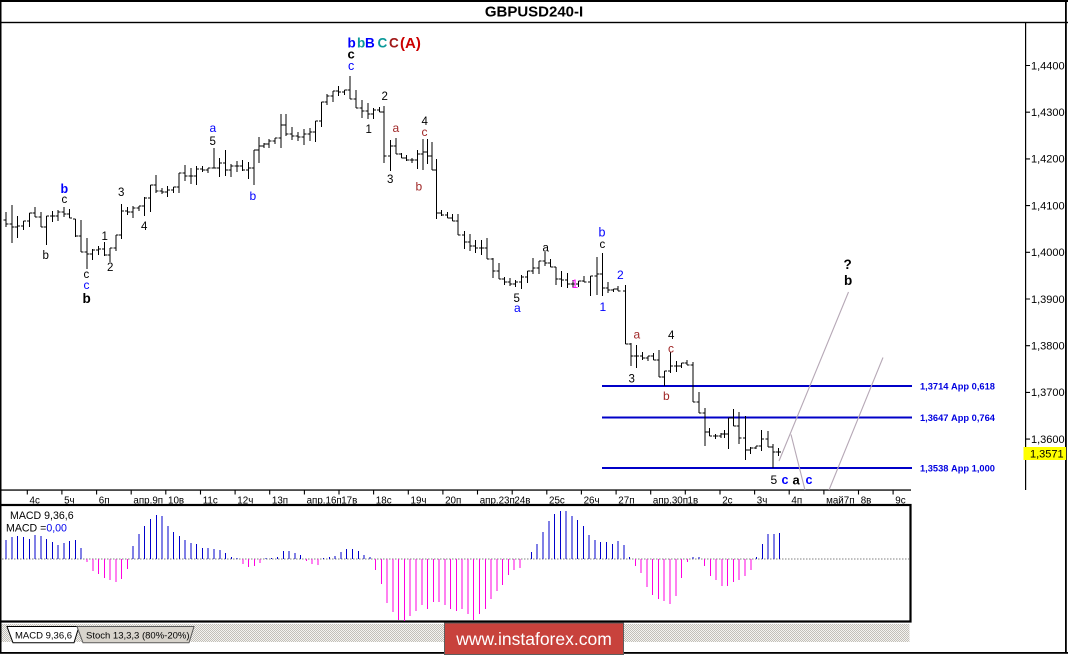  Describe the element at coordinates (1048, 206) in the screenshot. I see `svg-text: 1,4100` at that location.